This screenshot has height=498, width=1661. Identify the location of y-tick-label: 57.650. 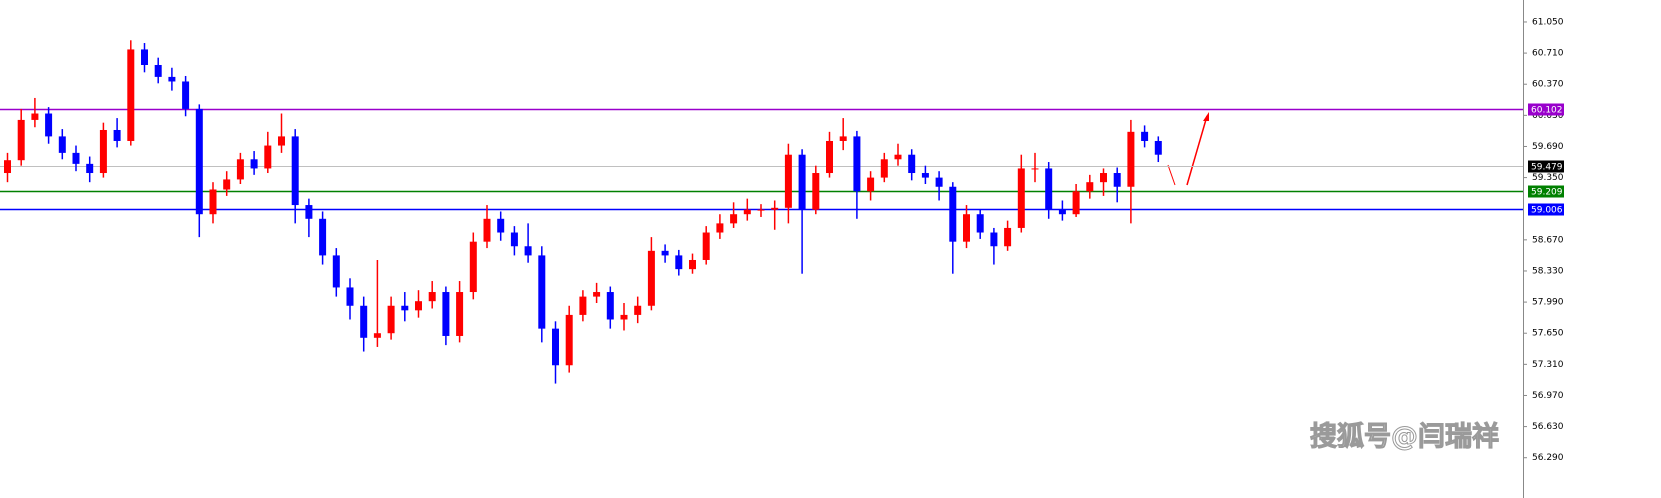
(1548, 334).